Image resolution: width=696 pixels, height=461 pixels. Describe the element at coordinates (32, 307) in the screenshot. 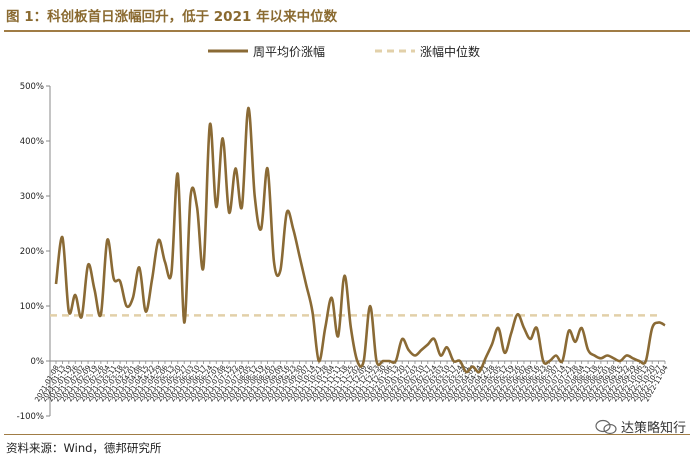

I see `y-tick-label: 100%` at that location.